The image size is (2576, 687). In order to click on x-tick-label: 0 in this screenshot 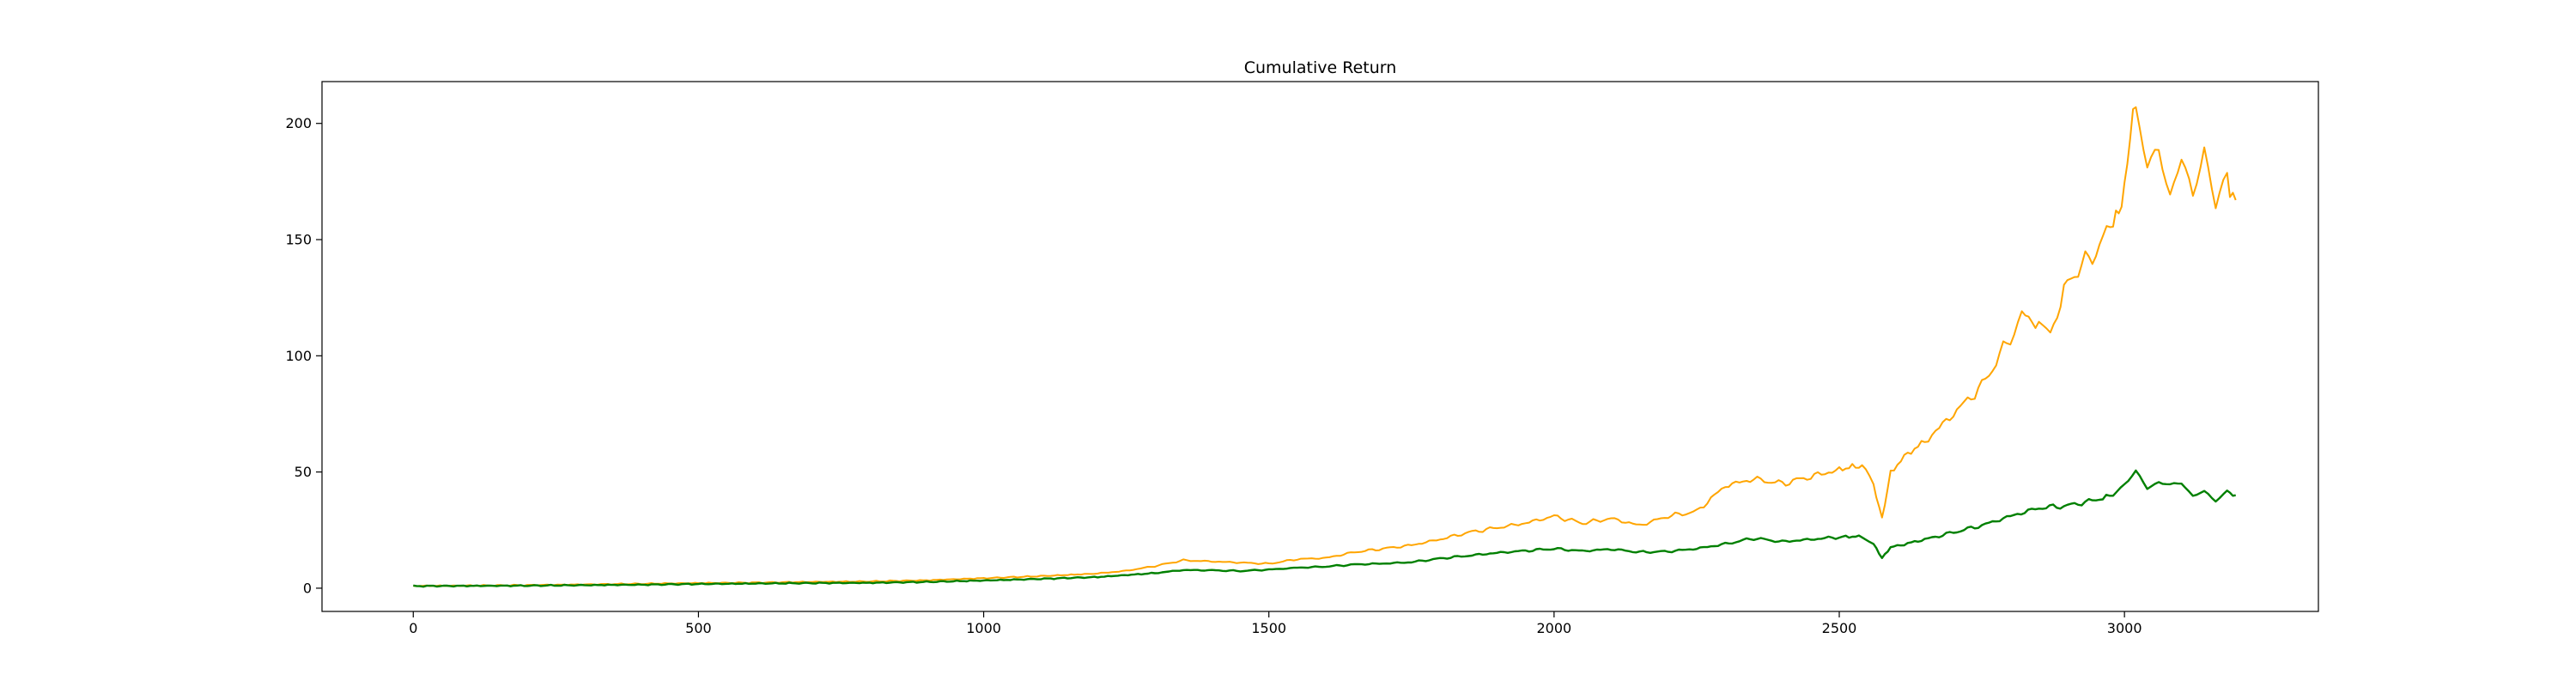, I will do `click(413, 628)`.